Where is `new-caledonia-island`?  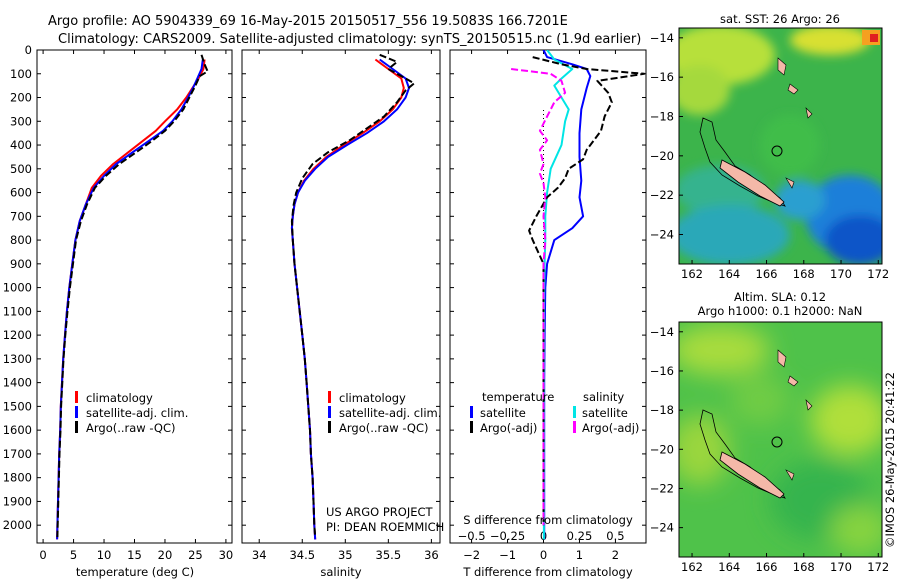 new-caledonia-island is located at coordinates (752, 475).